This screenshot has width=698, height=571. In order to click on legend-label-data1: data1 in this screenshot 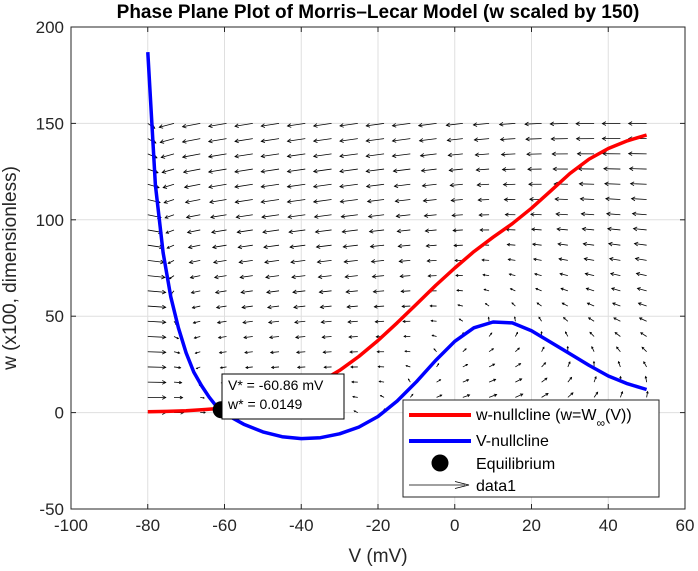, I will do `click(496, 486)`.